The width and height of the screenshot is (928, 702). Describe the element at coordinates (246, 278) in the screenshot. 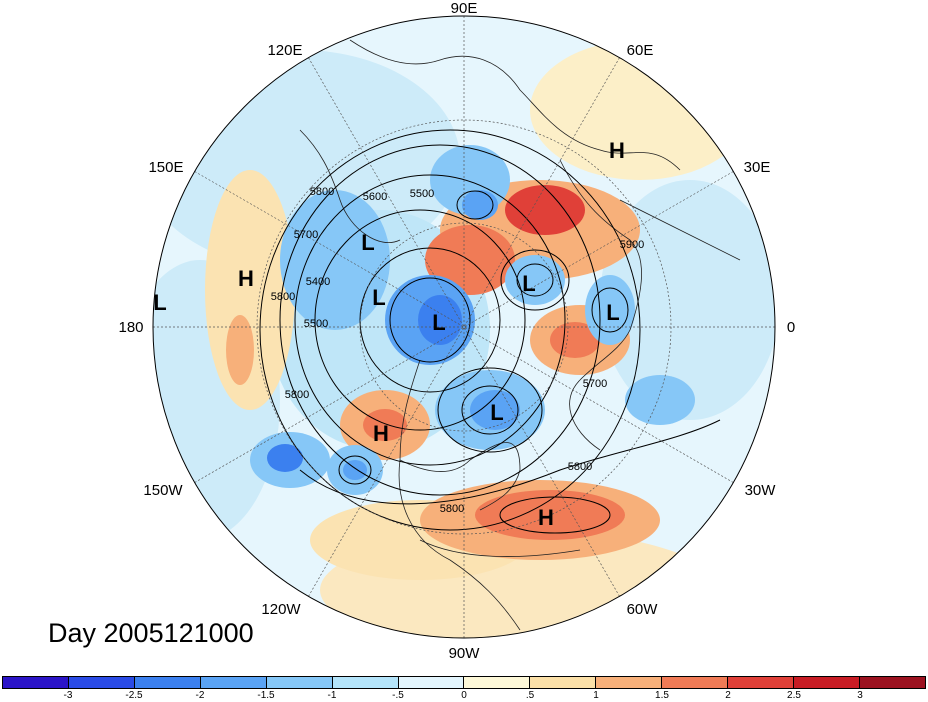

I see `high-label-pacific: H` at that location.